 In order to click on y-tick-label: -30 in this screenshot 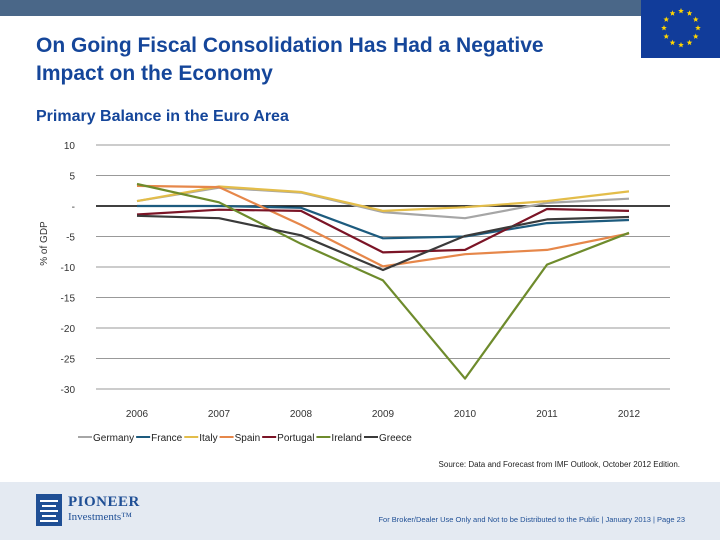, I will do `click(68, 390)`.